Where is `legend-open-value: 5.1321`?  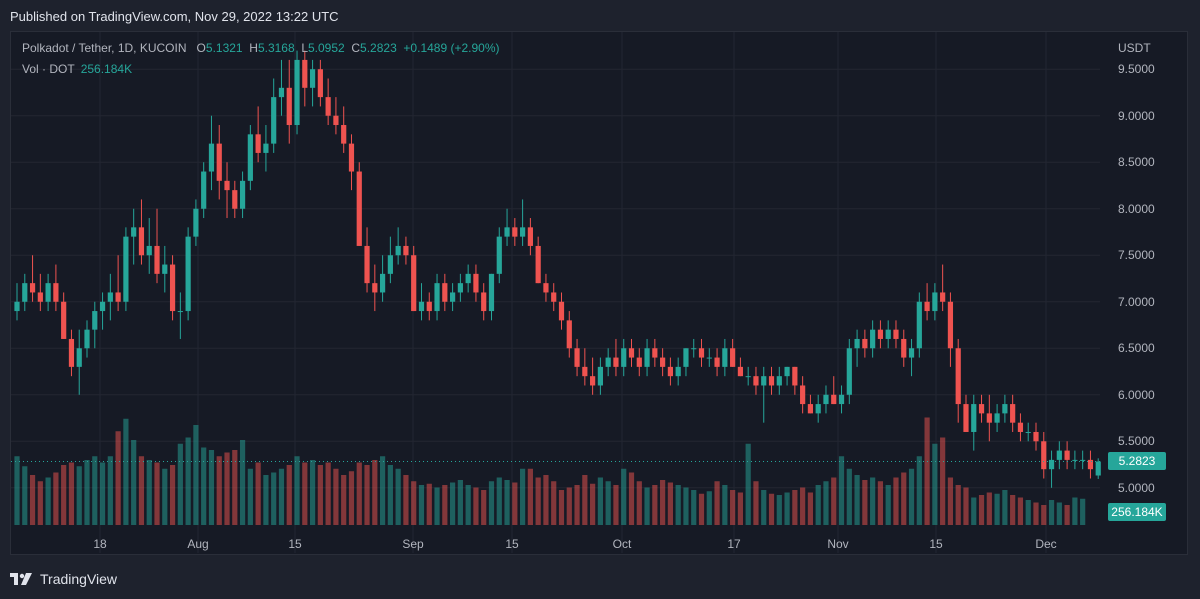
legend-open-value: 5.1321 is located at coordinates (224, 48).